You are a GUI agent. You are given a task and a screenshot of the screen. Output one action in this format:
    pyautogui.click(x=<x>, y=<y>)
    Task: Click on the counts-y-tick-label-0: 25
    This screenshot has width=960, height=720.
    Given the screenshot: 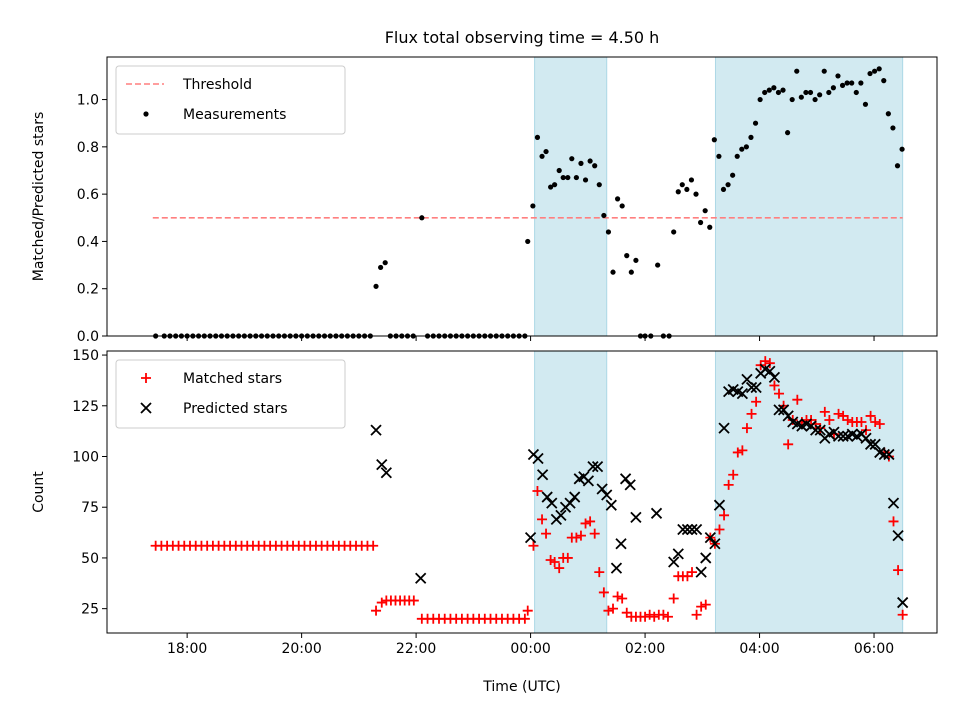 What is the action you would take?
    pyautogui.click(x=90, y=610)
    